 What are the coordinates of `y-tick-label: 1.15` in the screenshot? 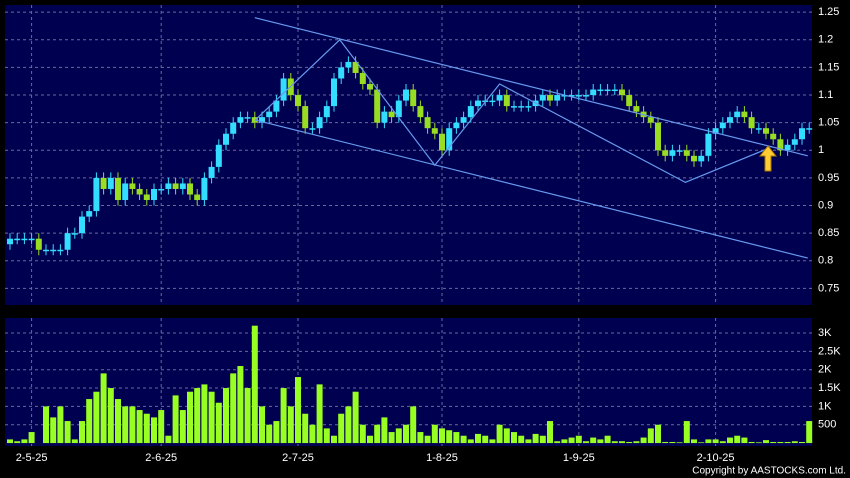 It's located at (828, 67).